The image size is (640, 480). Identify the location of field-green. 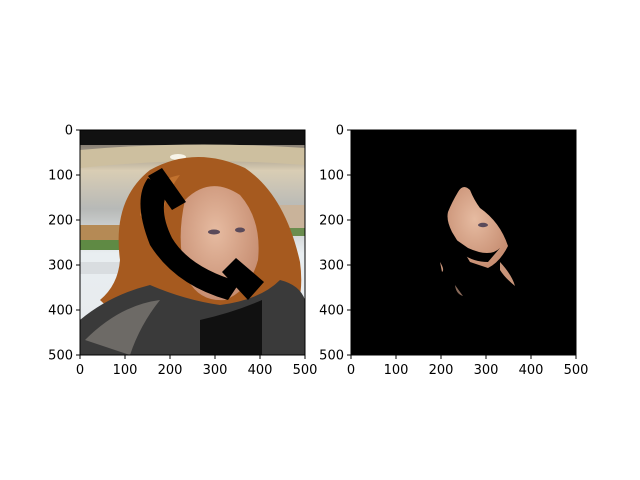
(110, 245).